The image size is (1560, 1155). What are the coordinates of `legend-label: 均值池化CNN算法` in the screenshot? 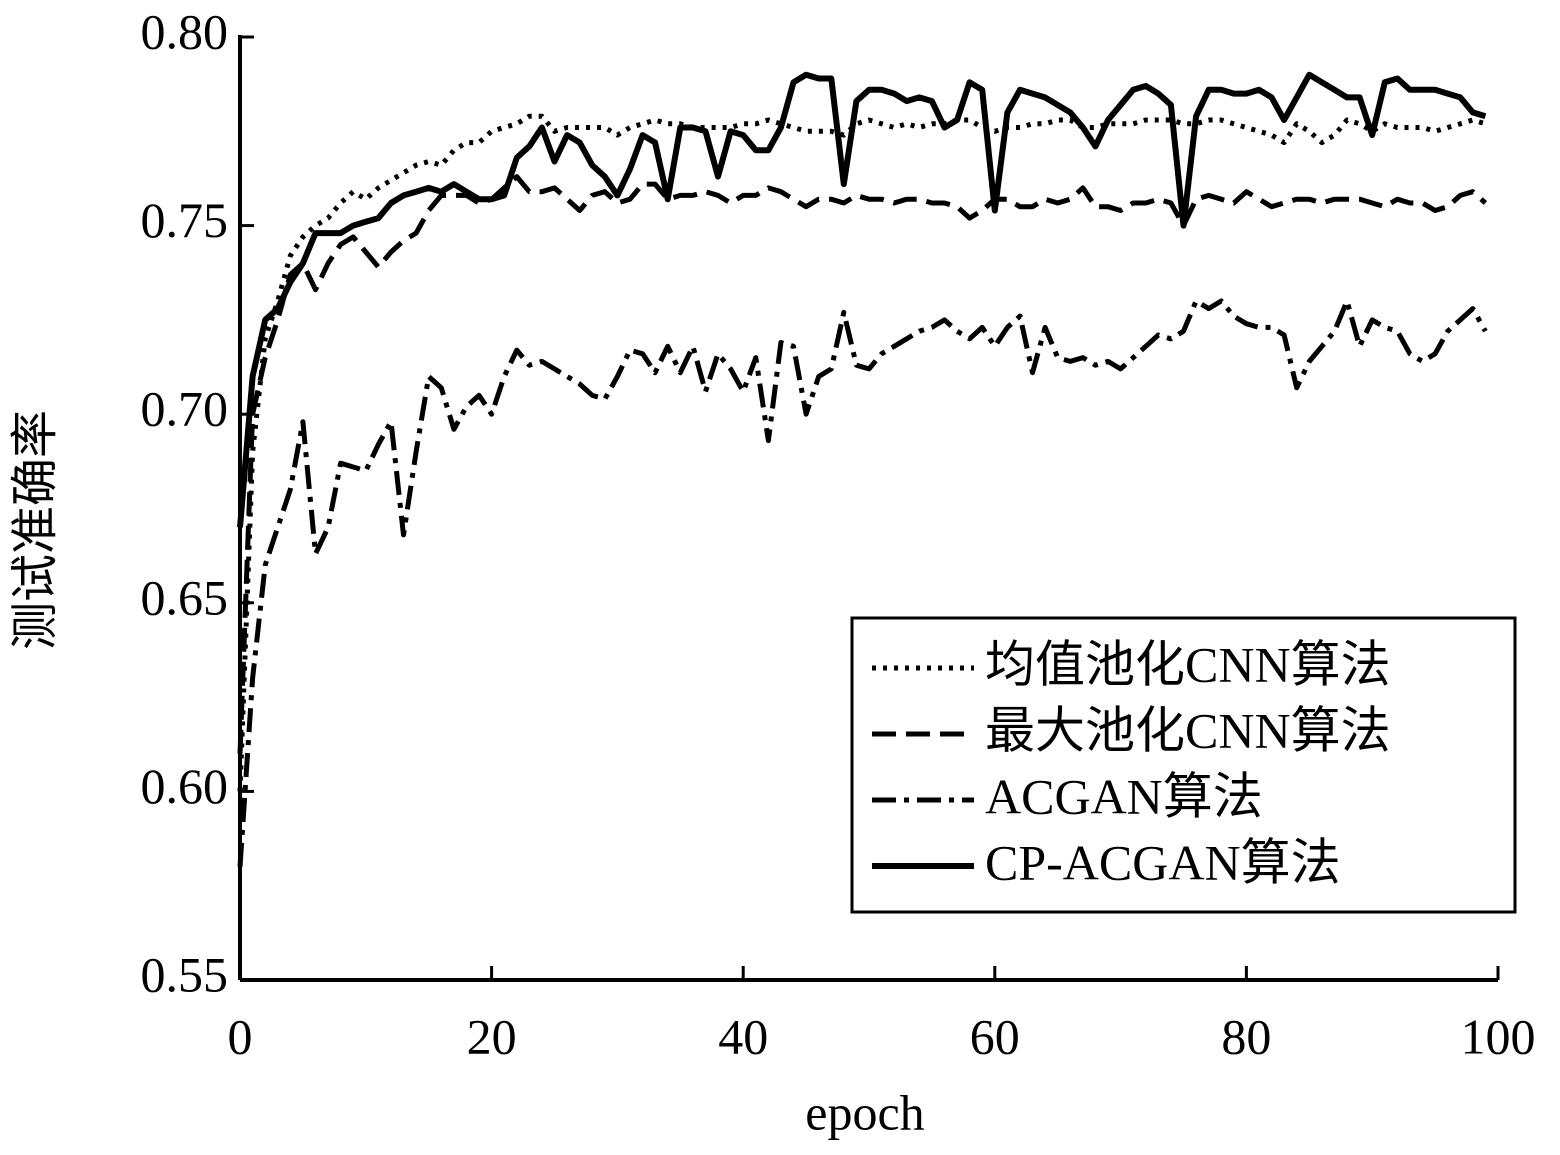 It's located at (1188, 664).